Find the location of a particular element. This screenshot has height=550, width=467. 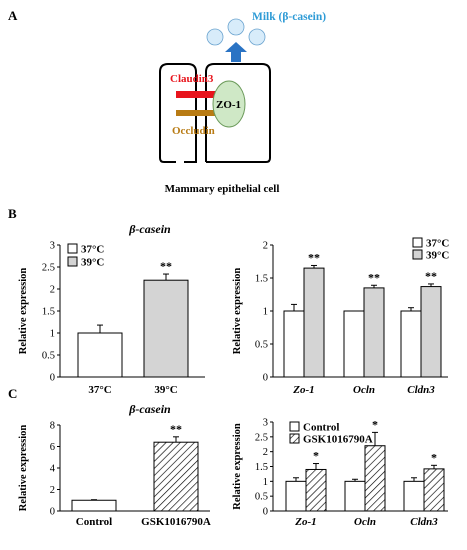

left-cell-outline is located at coordinates (178, 113).